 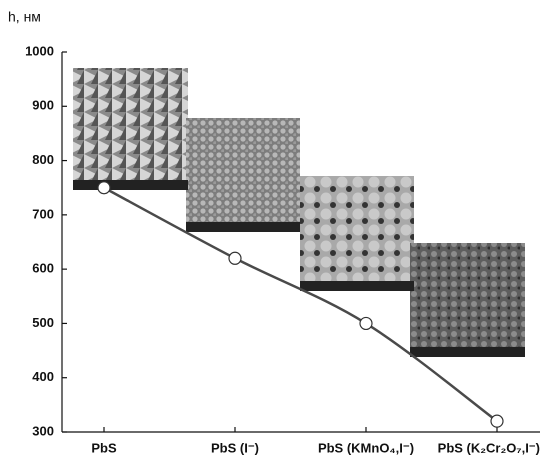 I want to click on x-tick-label: PbS, so click(x=104, y=447).